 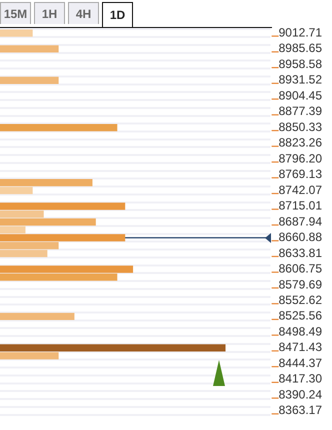 What do you see at coordinates (300, 394) in the screenshot?
I see `y-tick-label: 8390.24` at bounding box center [300, 394].